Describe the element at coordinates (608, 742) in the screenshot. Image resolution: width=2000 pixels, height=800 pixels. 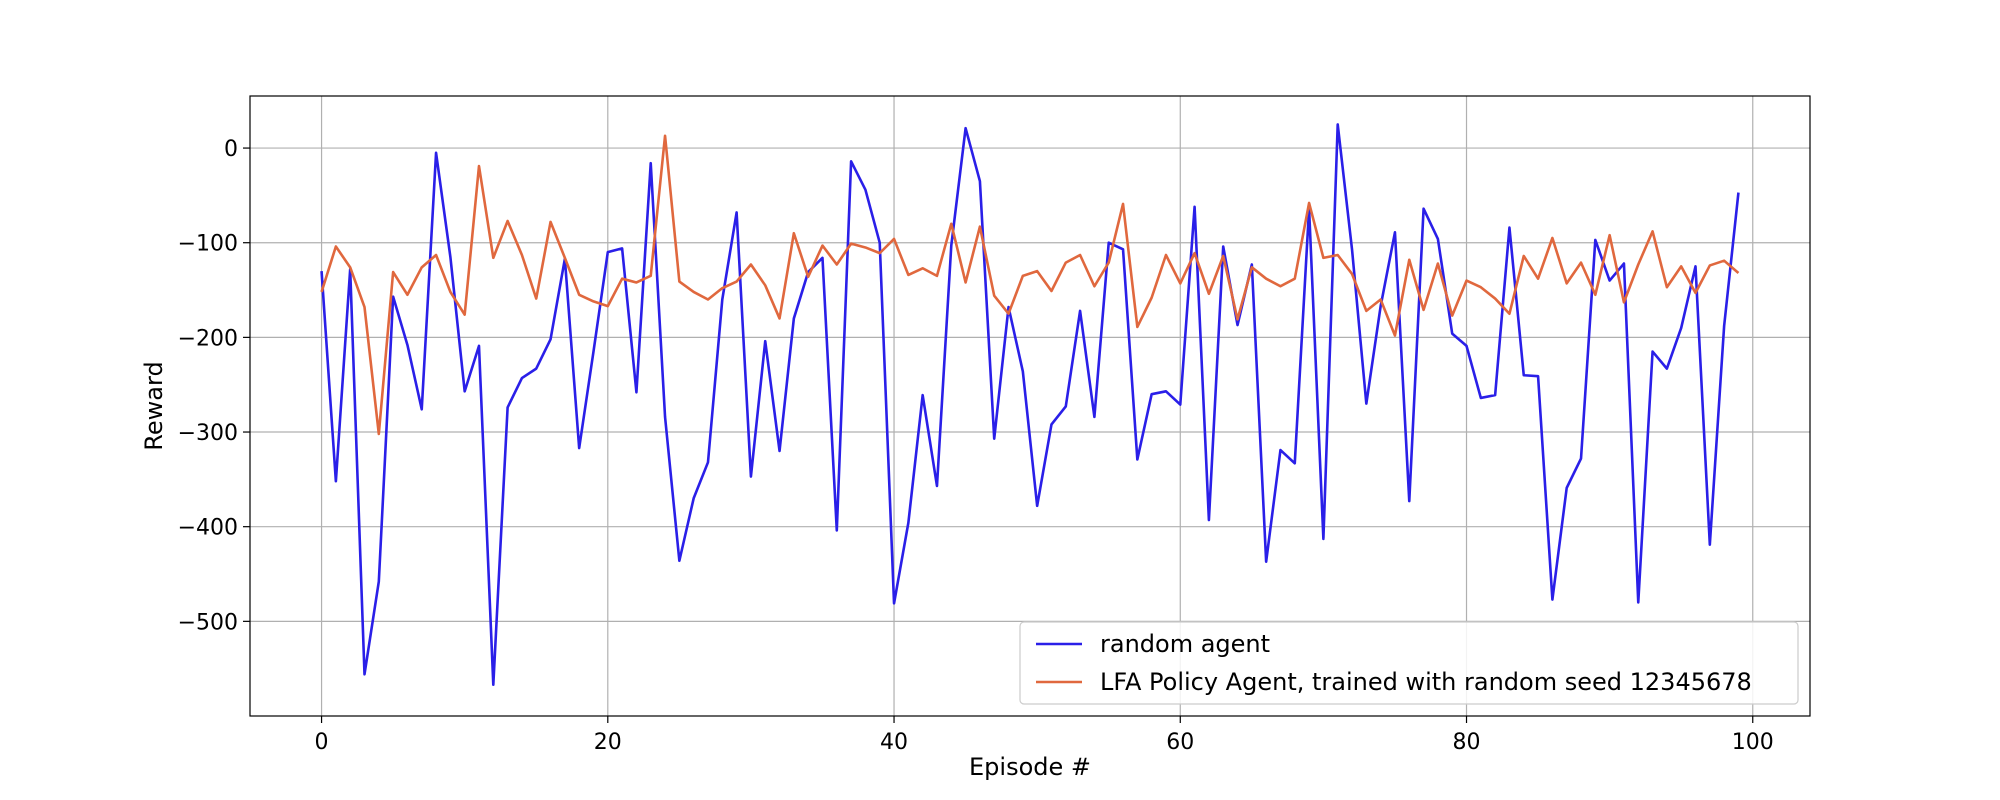
I see `x-tick-label: 20` at that location.